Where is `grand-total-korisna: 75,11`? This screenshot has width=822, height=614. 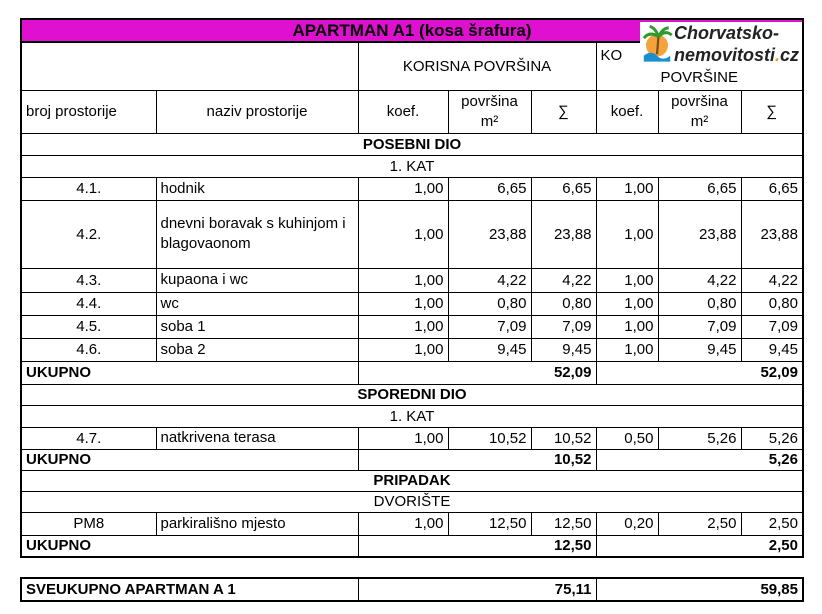
grand-total-korisna: 75,11 is located at coordinates (477, 589).